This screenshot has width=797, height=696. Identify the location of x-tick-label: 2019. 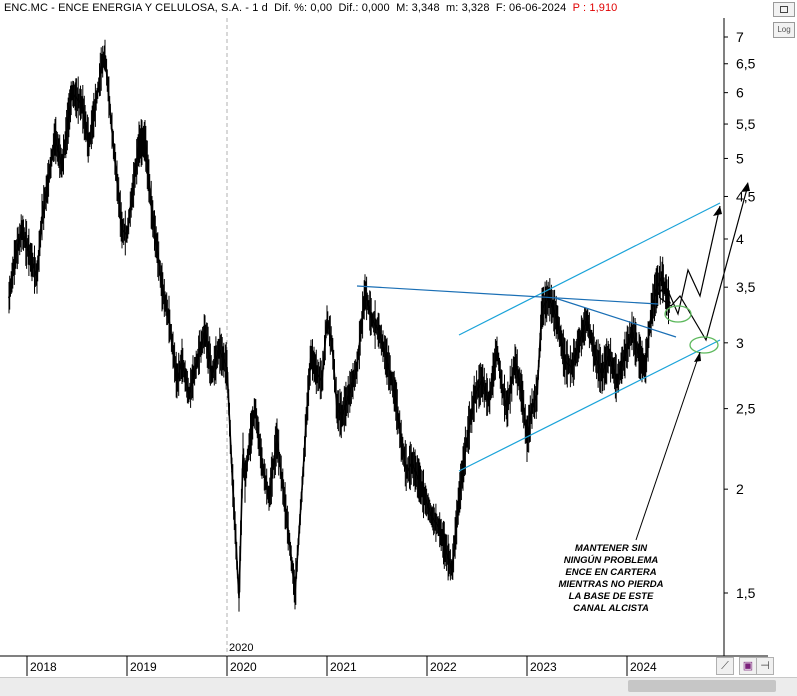
(143, 667).